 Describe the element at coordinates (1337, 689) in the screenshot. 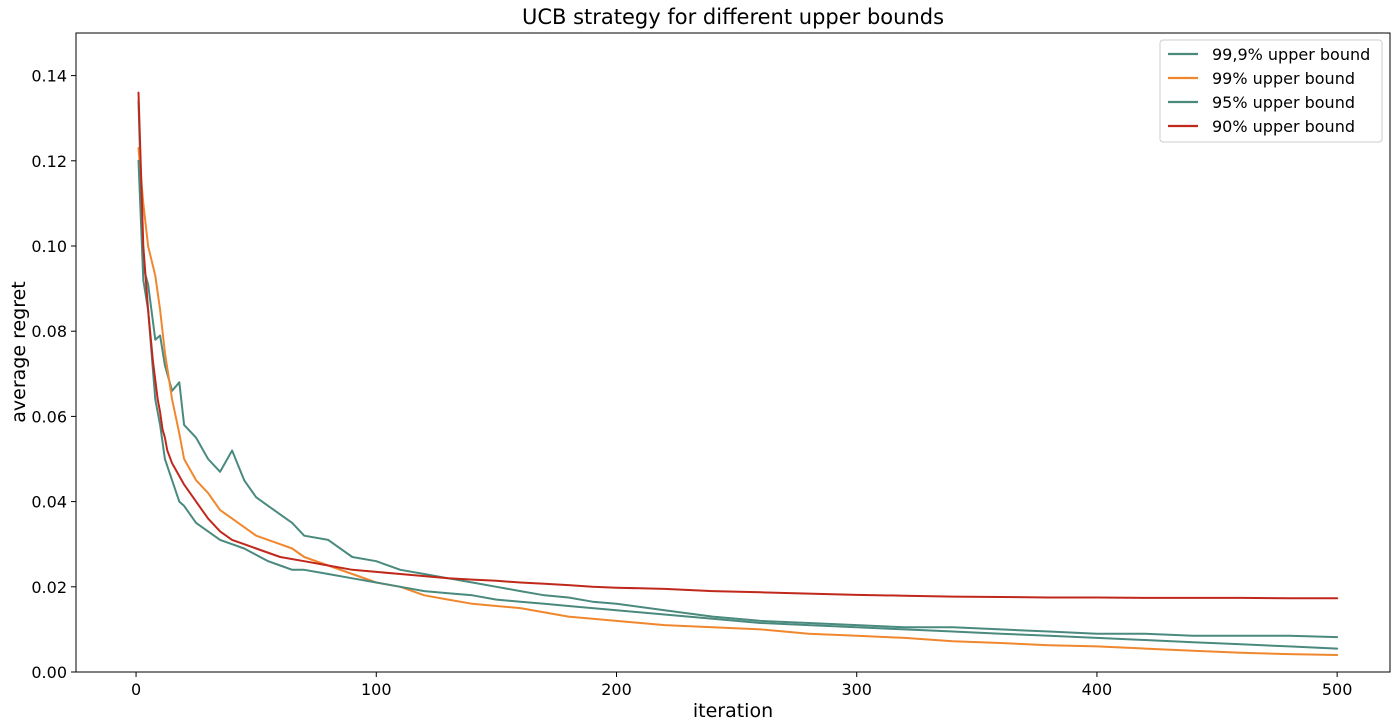

I see `x-tick-label: 500` at that location.